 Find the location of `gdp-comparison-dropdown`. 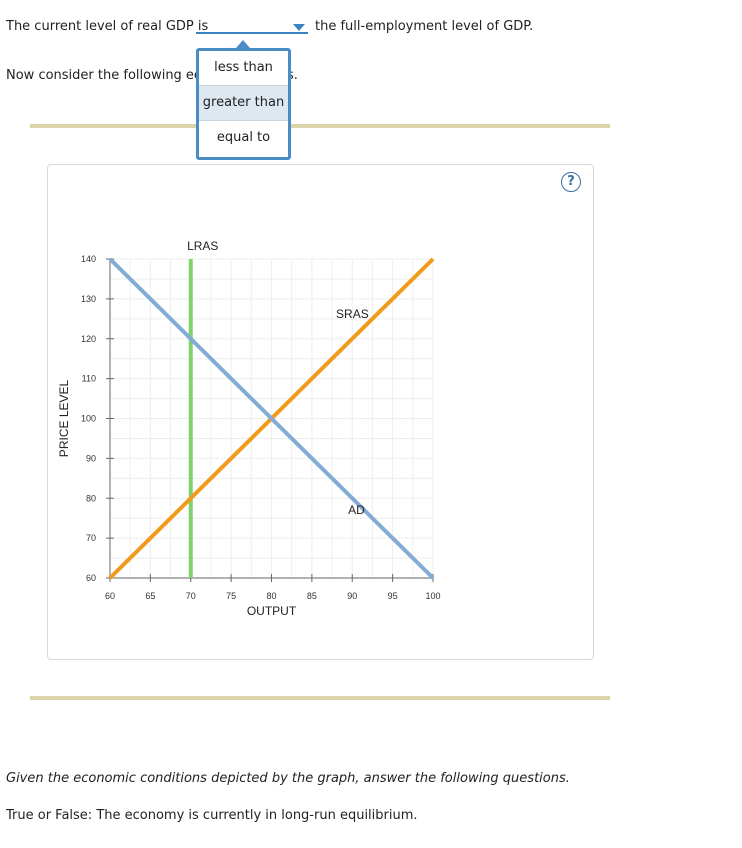

gdp-comparison-dropdown is located at coordinates (252, 33).